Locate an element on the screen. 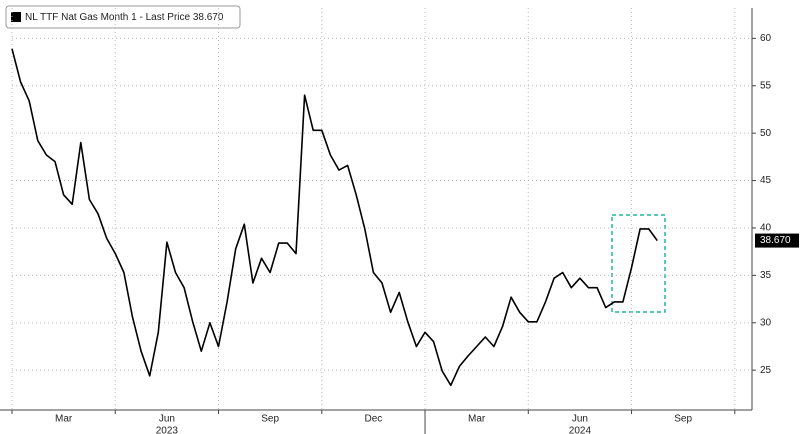  last-value-box is located at coordinates (777, 240).